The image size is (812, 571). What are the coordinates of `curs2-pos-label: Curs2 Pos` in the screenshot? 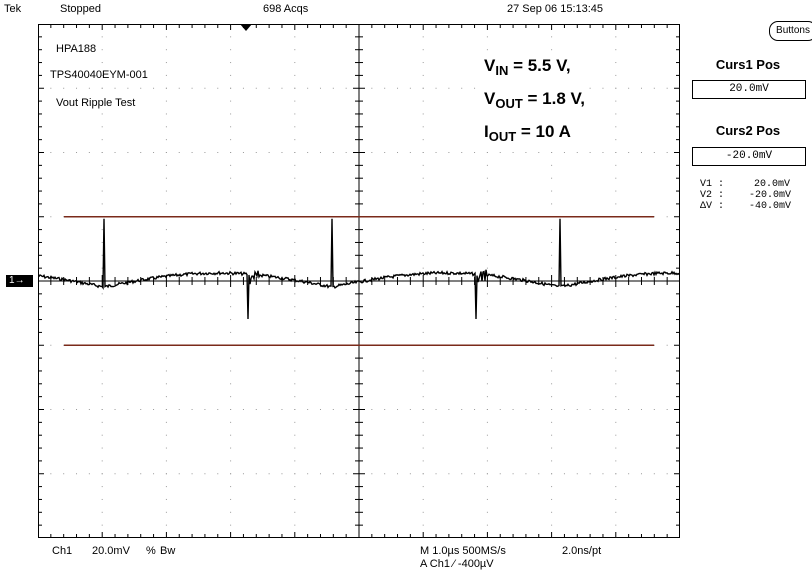 It's located at (748, 130).